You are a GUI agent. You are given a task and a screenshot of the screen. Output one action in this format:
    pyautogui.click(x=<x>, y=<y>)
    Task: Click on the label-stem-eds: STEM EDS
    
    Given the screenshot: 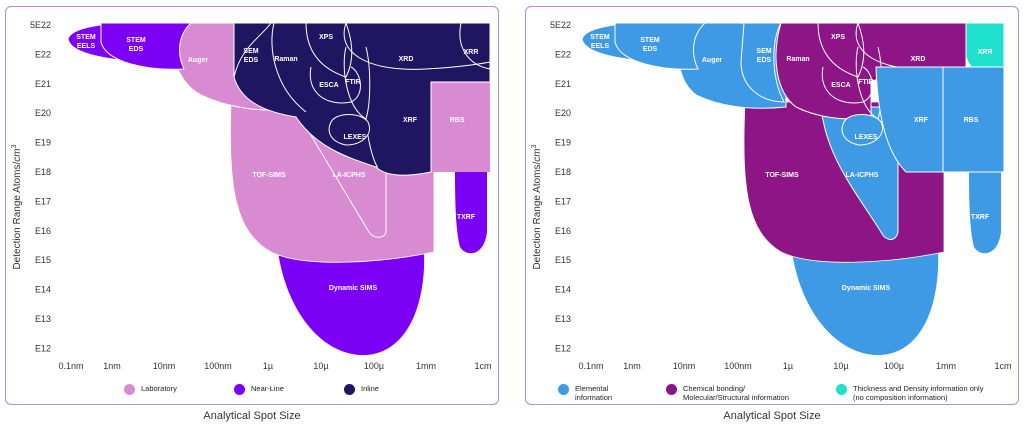 What is the action you would take?
    pyautogui.click(x=650, y=45)
    